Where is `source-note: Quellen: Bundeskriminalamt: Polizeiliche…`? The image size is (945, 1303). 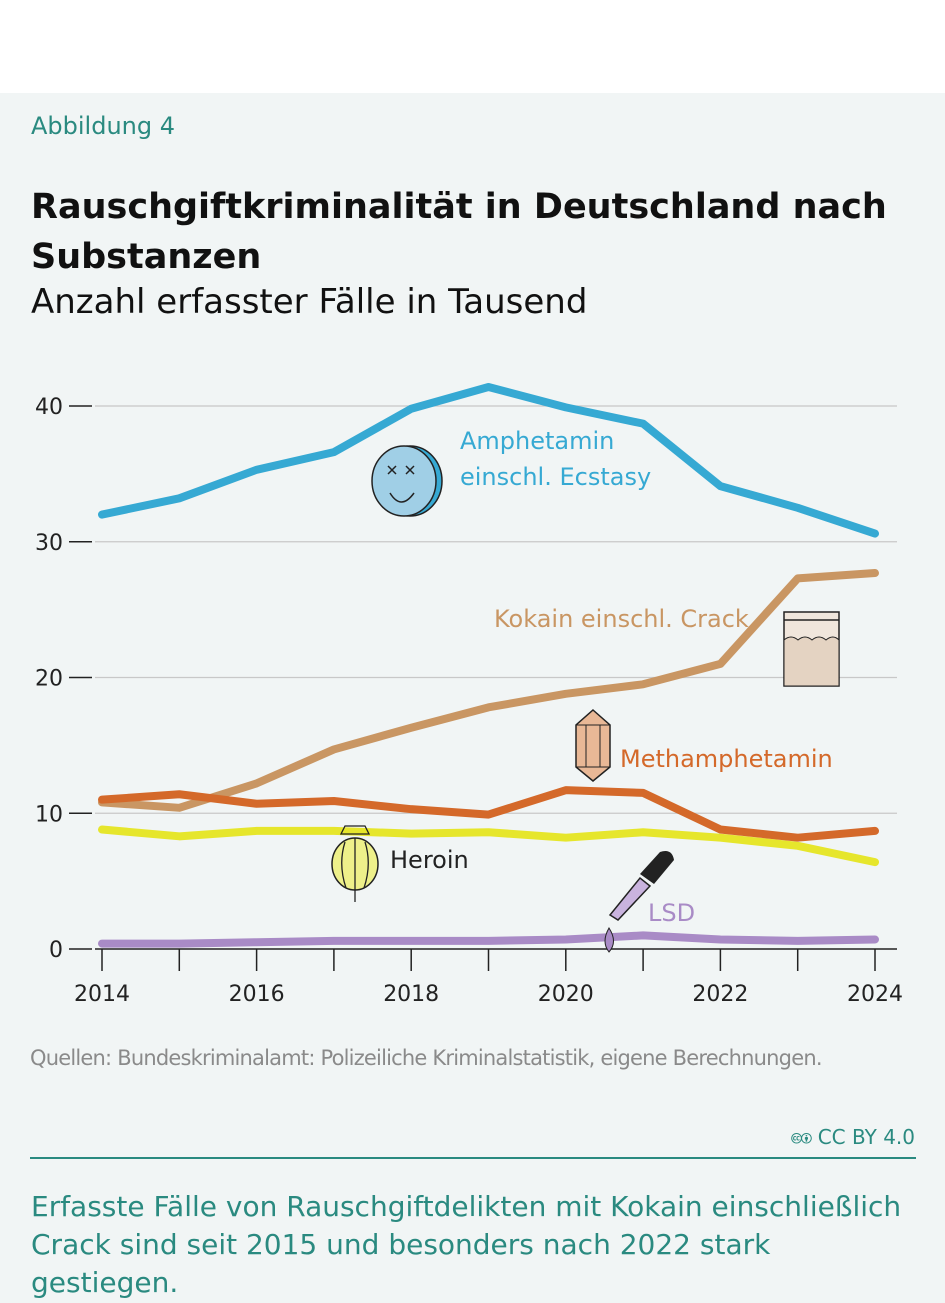 source-note: Quellen: Bundeskriminalamt: Polizeiliche… is located at coordinates (426, 1058).